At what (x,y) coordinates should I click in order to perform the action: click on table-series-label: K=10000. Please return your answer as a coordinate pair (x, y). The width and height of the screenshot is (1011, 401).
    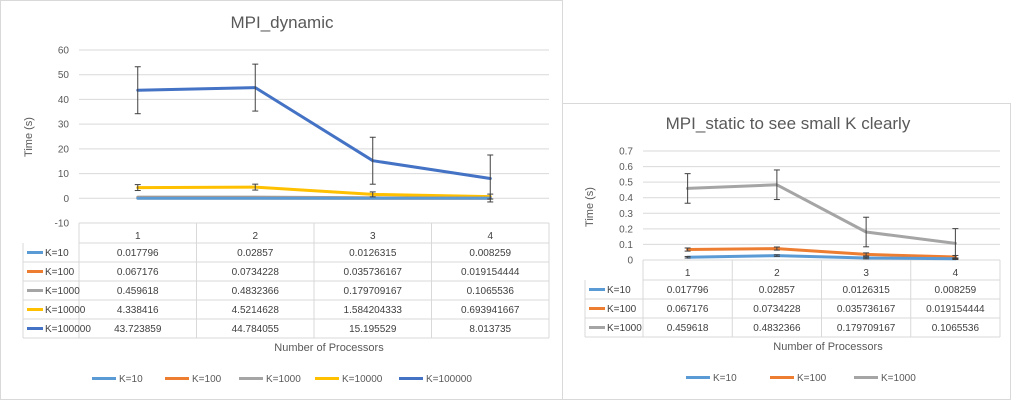
    Looking at the image, I should click on (65, 310).